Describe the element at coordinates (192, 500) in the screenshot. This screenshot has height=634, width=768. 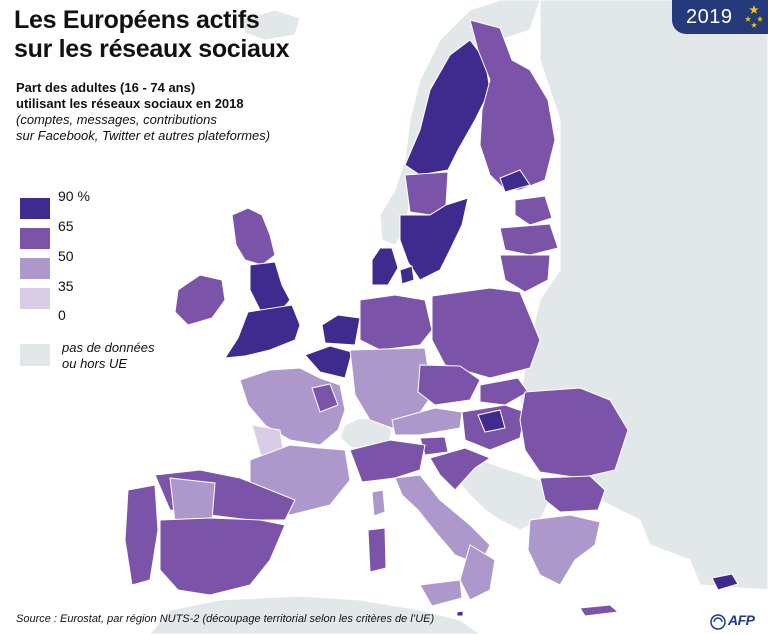
I see `region-spain-centre` at that location.